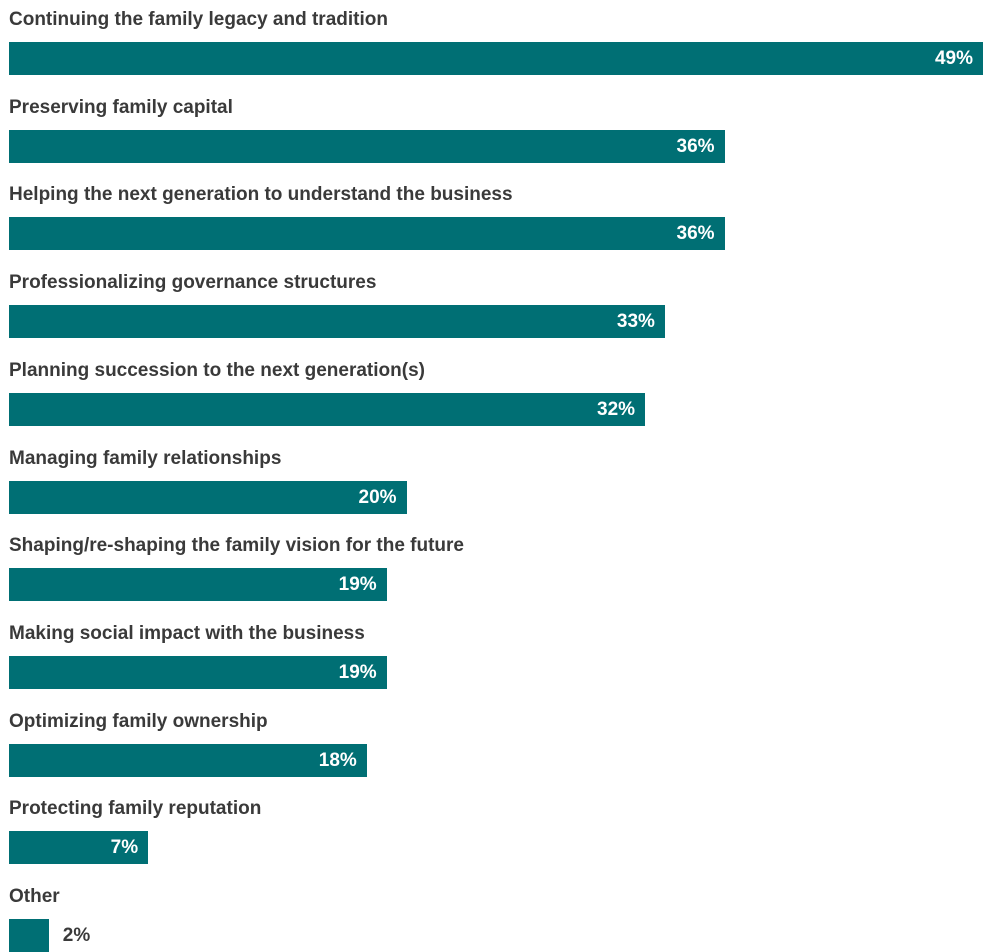 The width and height of the screenshot is (983, 952). I want to click on category-label: Managing family relationships, so click(145, 458).